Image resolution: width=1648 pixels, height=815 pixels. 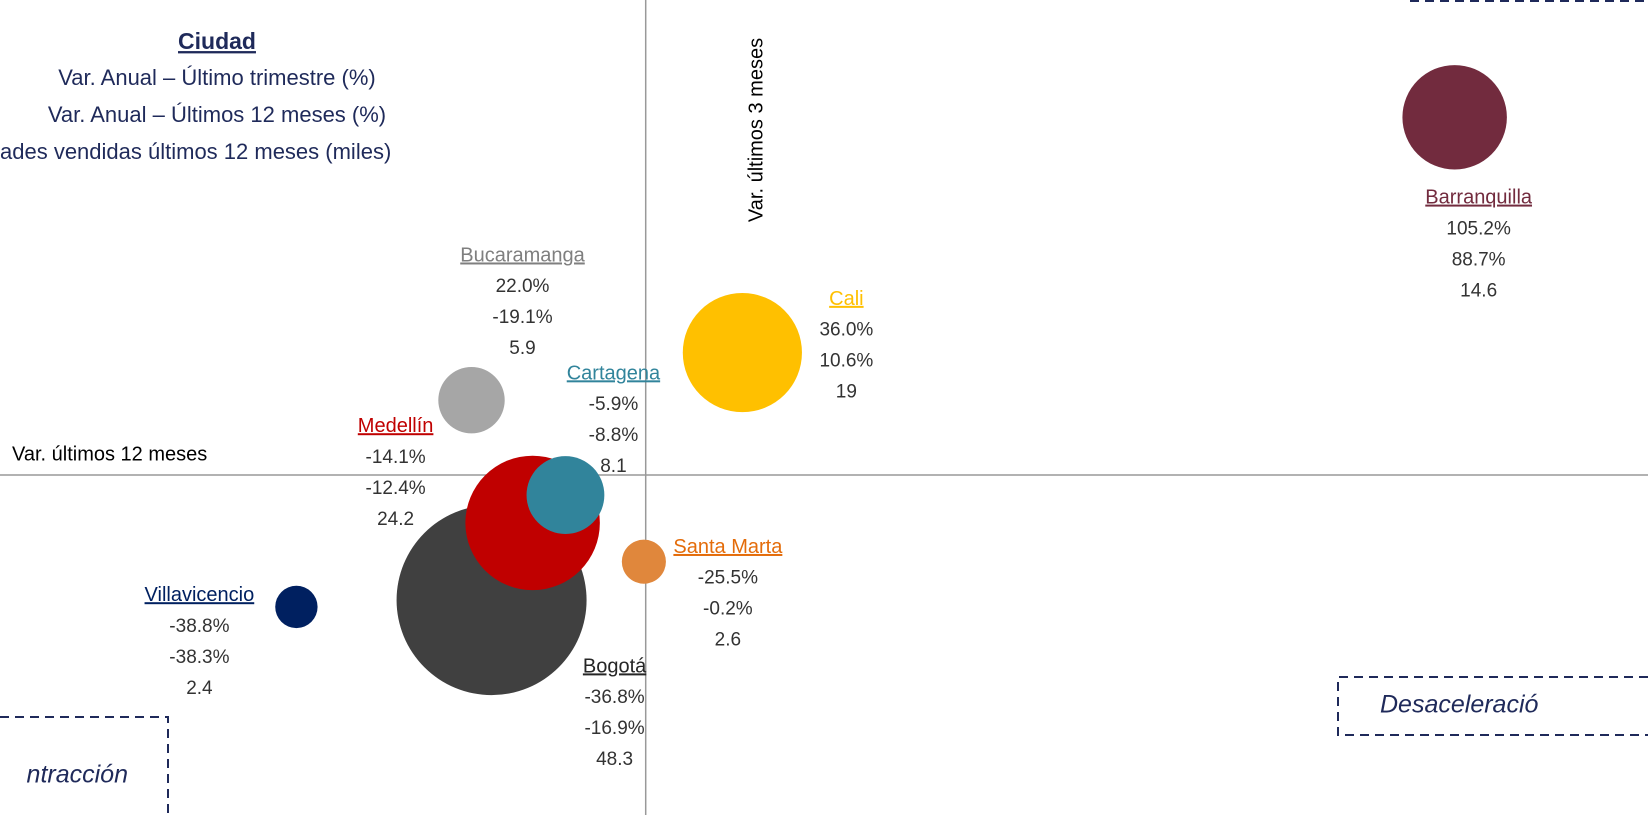 I want to click on value-label: 10.6%, so click(x=846, y=361).